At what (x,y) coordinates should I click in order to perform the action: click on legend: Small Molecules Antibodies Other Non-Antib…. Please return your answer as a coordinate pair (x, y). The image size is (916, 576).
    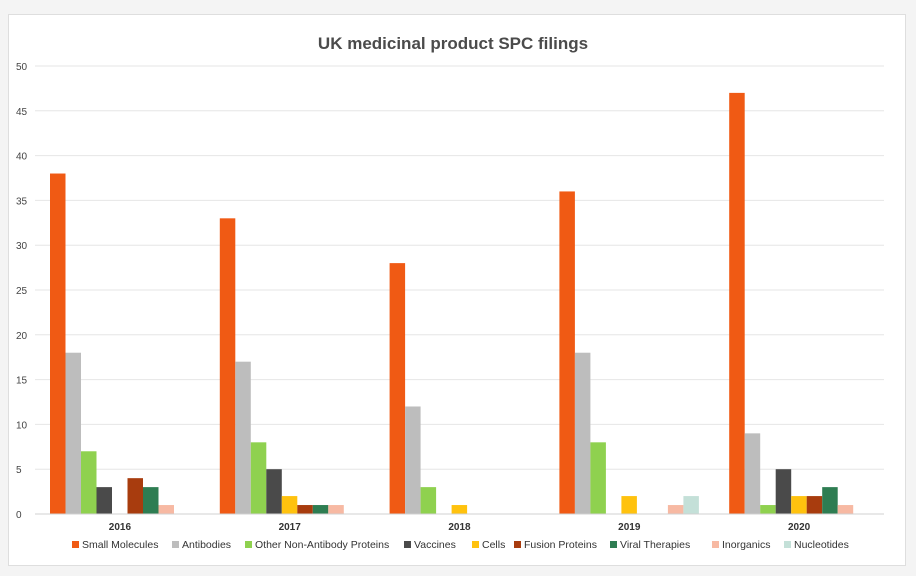
    Looking at the image, I should click on (460, 545).